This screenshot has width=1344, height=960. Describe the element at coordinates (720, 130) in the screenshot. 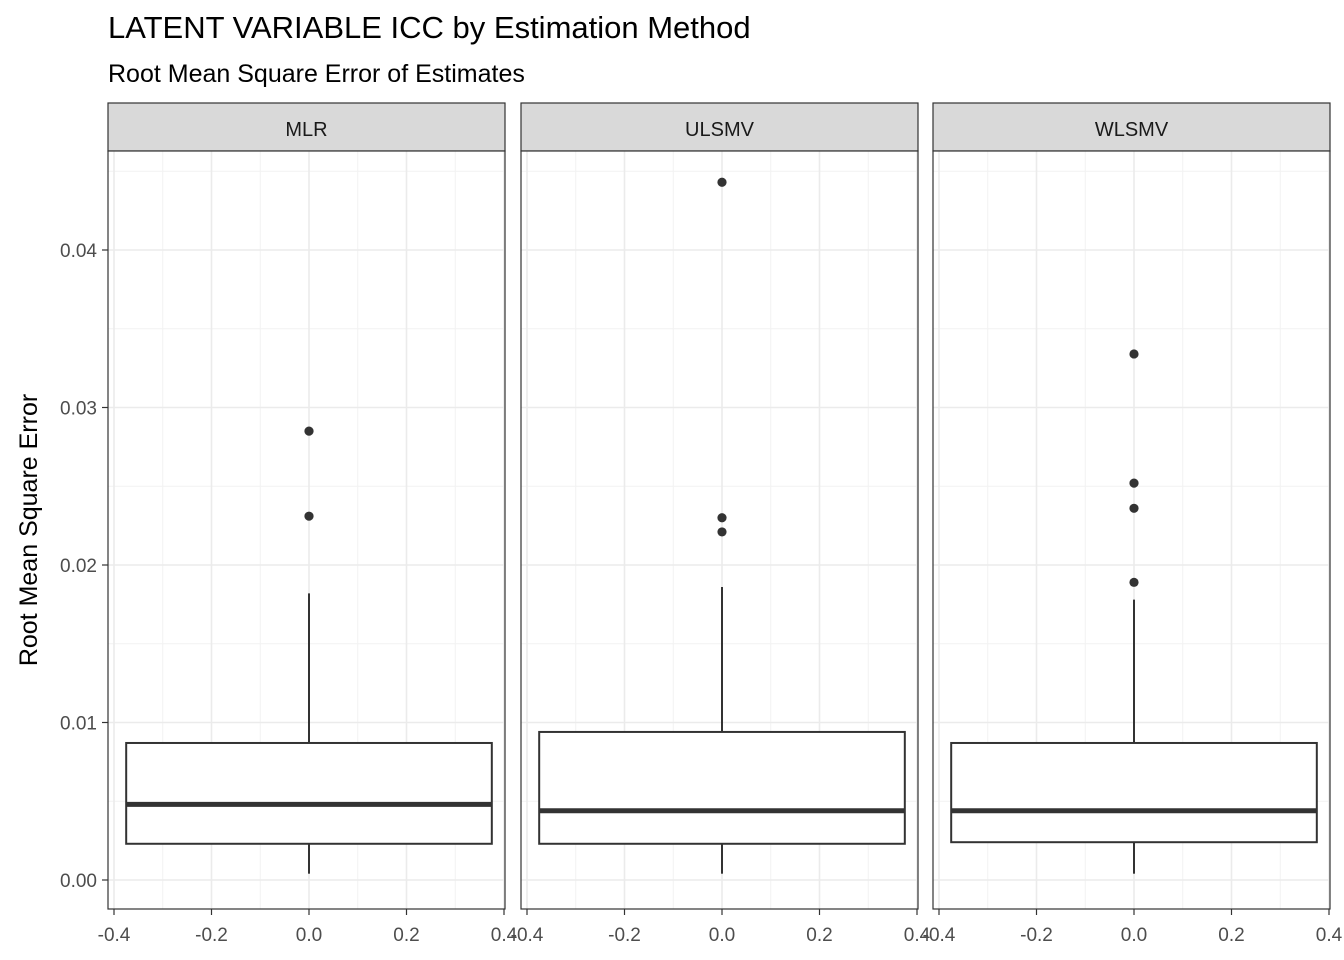

I see `facet-strip-label: ULSMV` at that location.